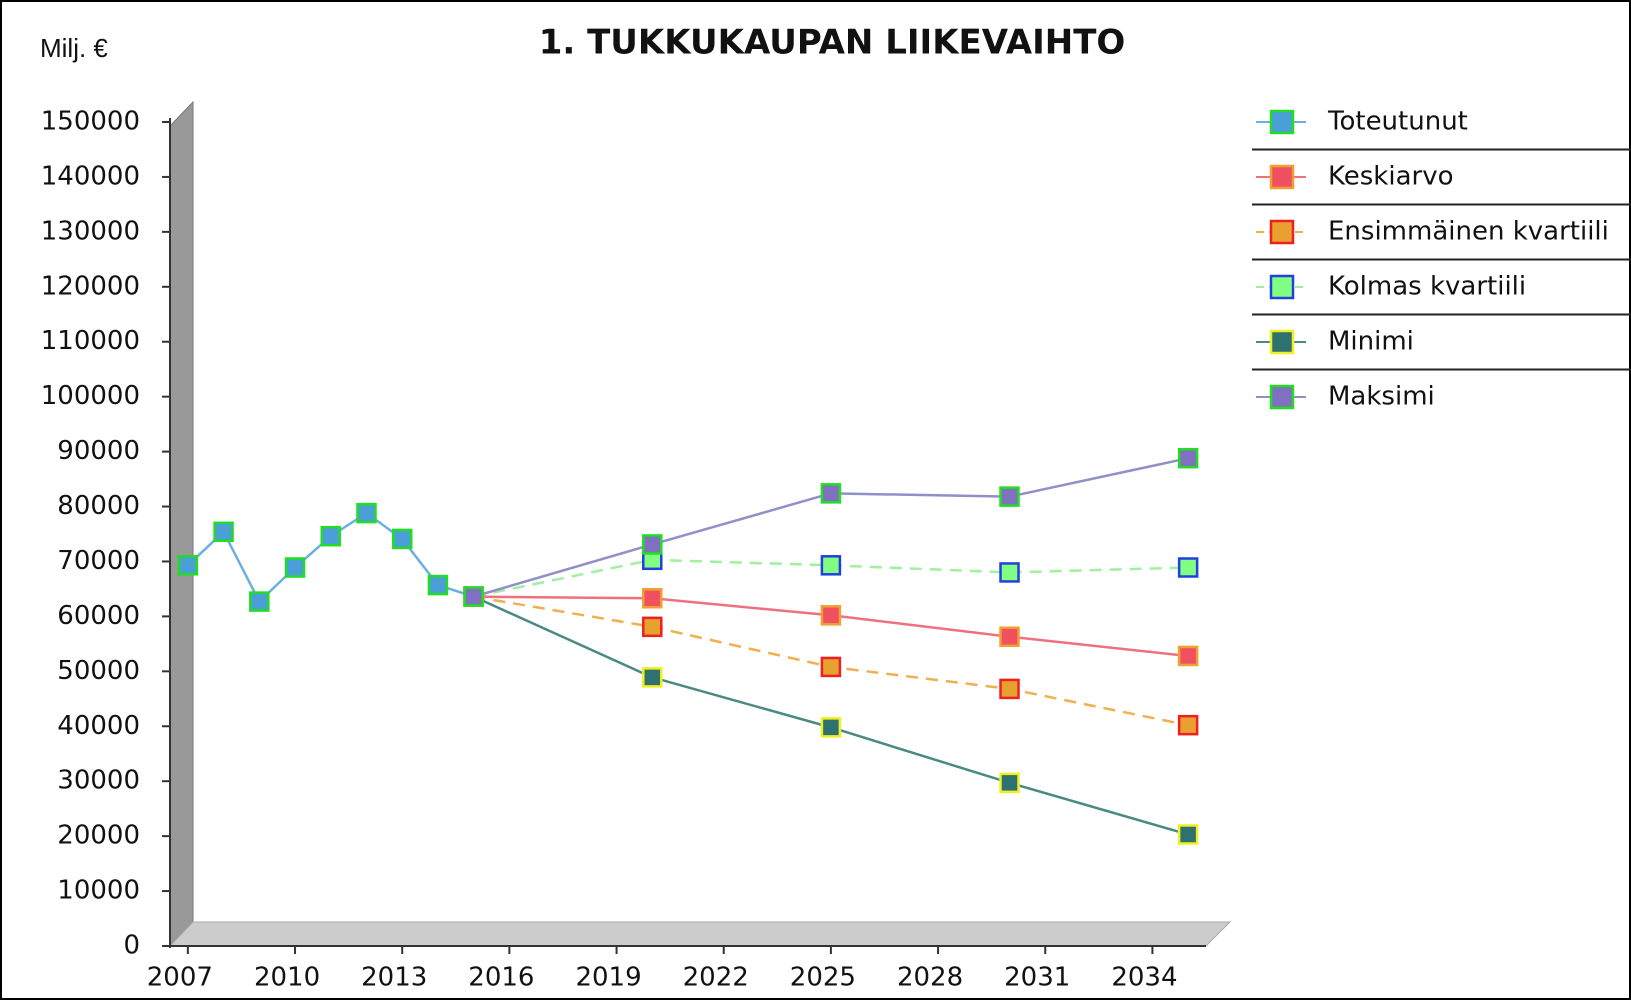 The image size is (1631, 1000). What do you see at coordinates (1391, 177) in the screenshot?
I see `legend-label: Keskiarvo` at bounding box center [1391, 177].